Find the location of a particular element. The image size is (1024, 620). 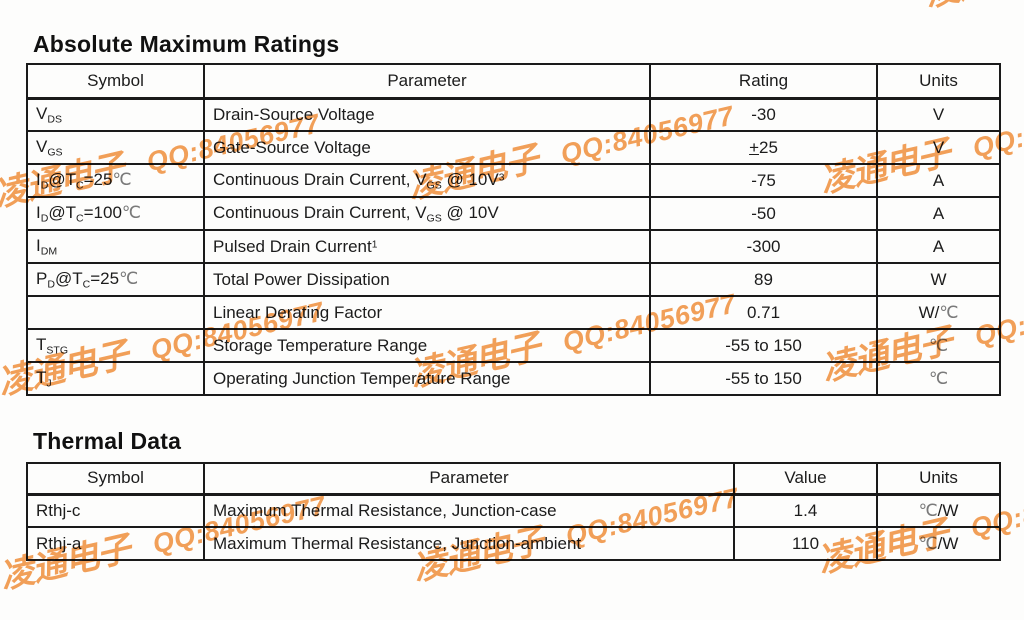

cell-symbol: Rthj-c is located at coordinates (115, 510).